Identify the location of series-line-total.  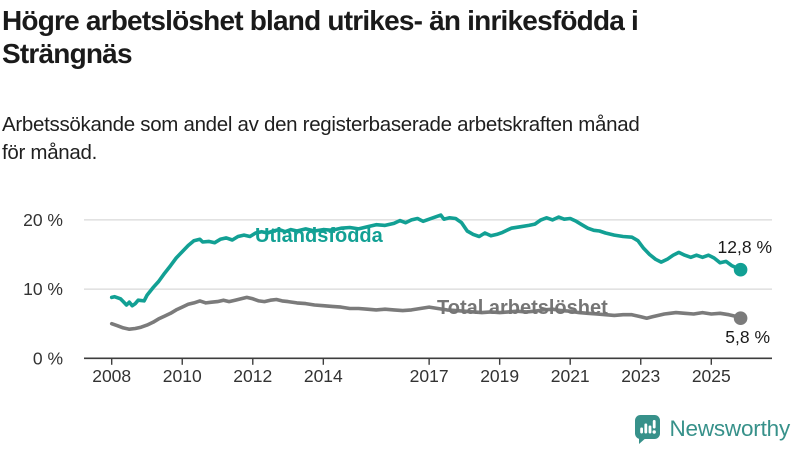
(426, 313).